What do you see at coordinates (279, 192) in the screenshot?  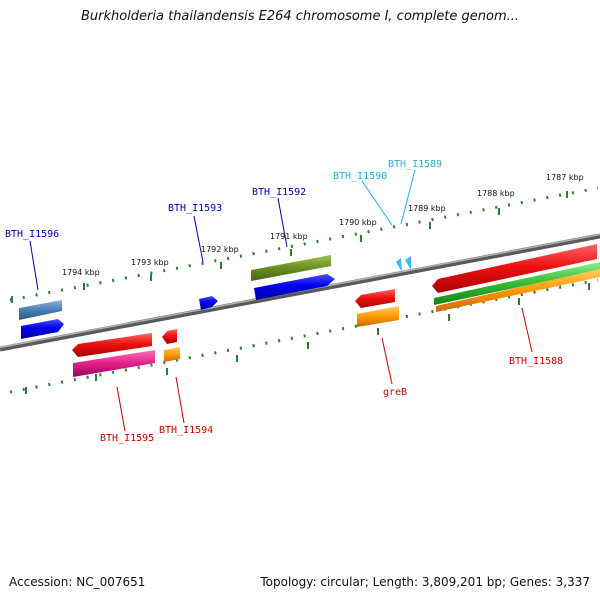 I see `gene-label-upper: BTH_I1592` at bounding box center [279, 192].